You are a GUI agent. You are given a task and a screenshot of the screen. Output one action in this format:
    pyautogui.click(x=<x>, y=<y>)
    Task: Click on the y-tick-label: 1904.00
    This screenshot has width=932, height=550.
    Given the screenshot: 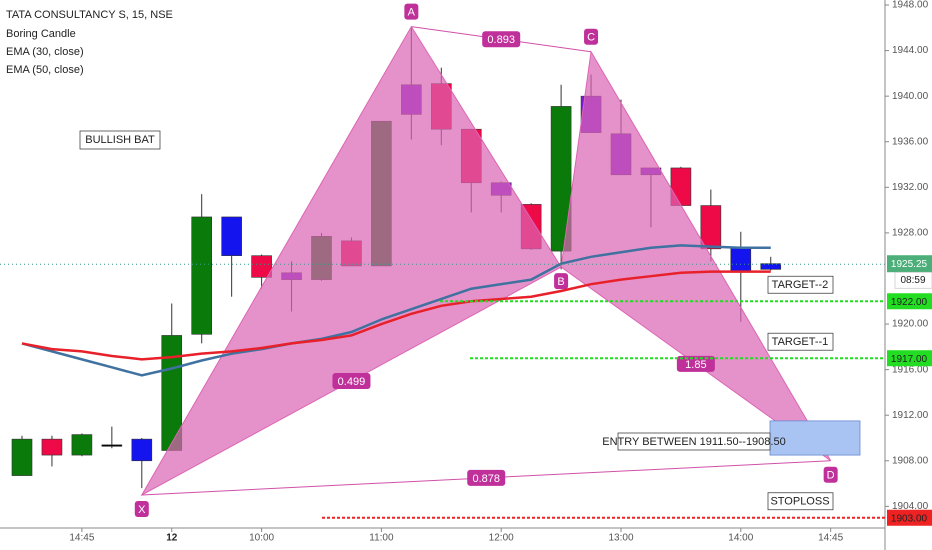 What is the action you would take?
    pyautogui.click(x=910, y=506)
    